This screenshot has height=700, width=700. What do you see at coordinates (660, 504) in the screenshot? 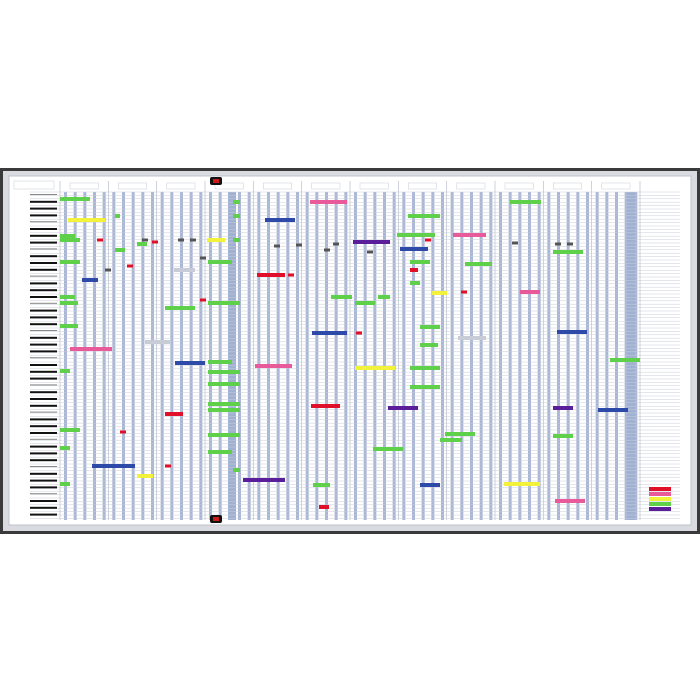
I see `legend-swatch-green` at bounding box center [660, 504].